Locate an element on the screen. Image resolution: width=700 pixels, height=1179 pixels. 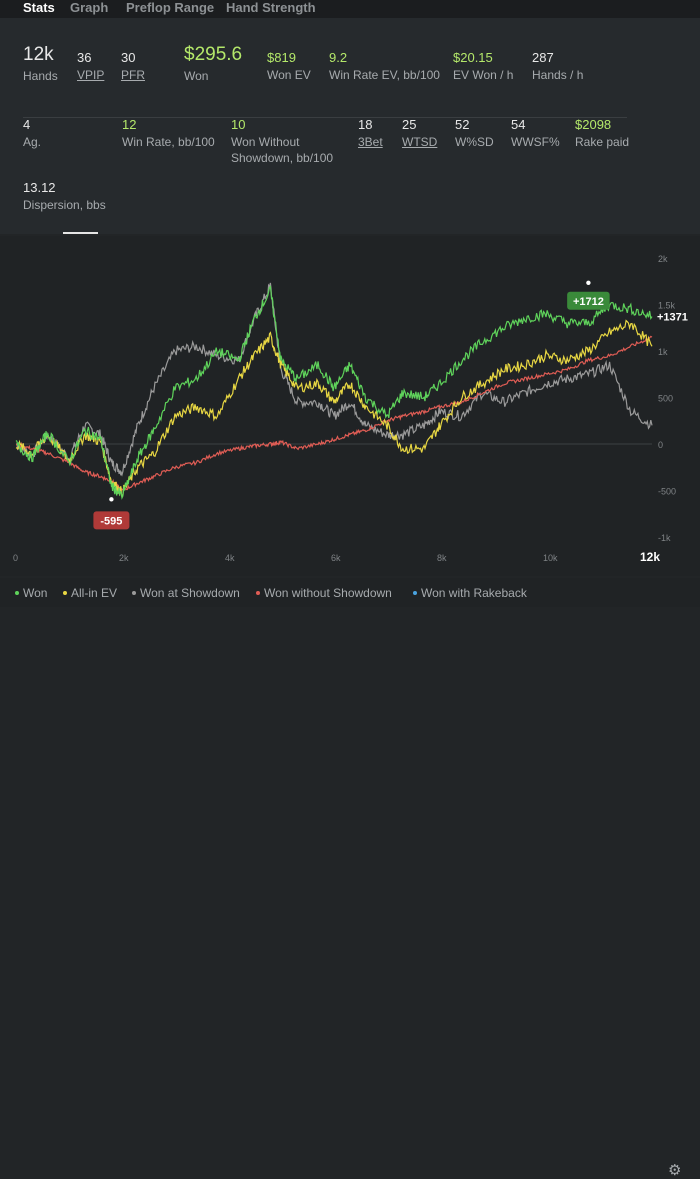
stat-aggression: 4 Ag. is located at coordinates (32, 133).